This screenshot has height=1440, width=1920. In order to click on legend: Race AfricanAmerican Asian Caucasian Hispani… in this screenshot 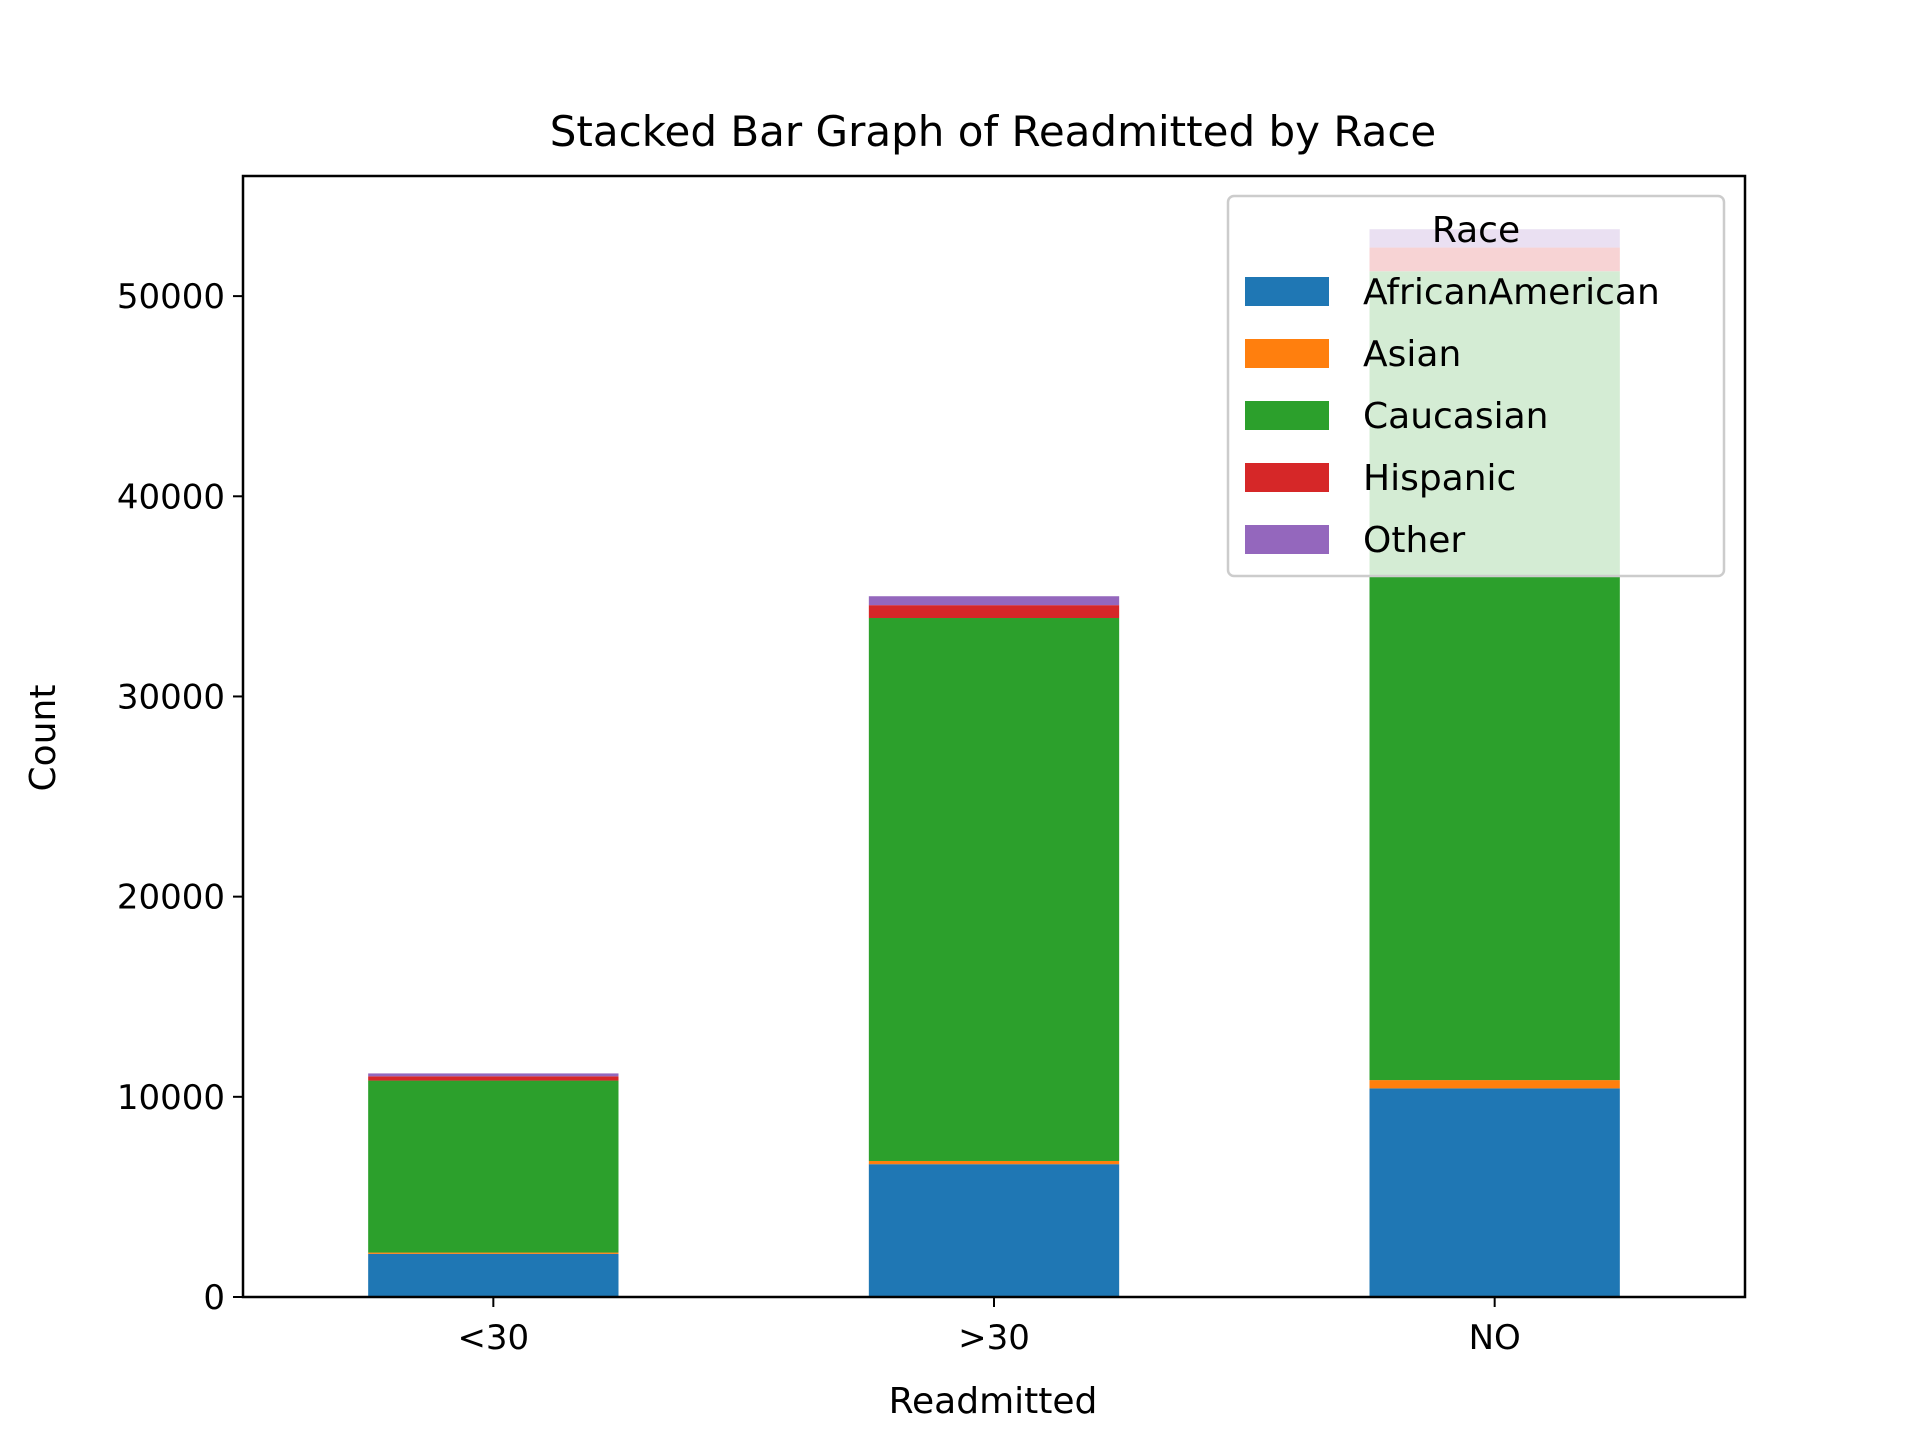, I will do `click(1476, 386)`.